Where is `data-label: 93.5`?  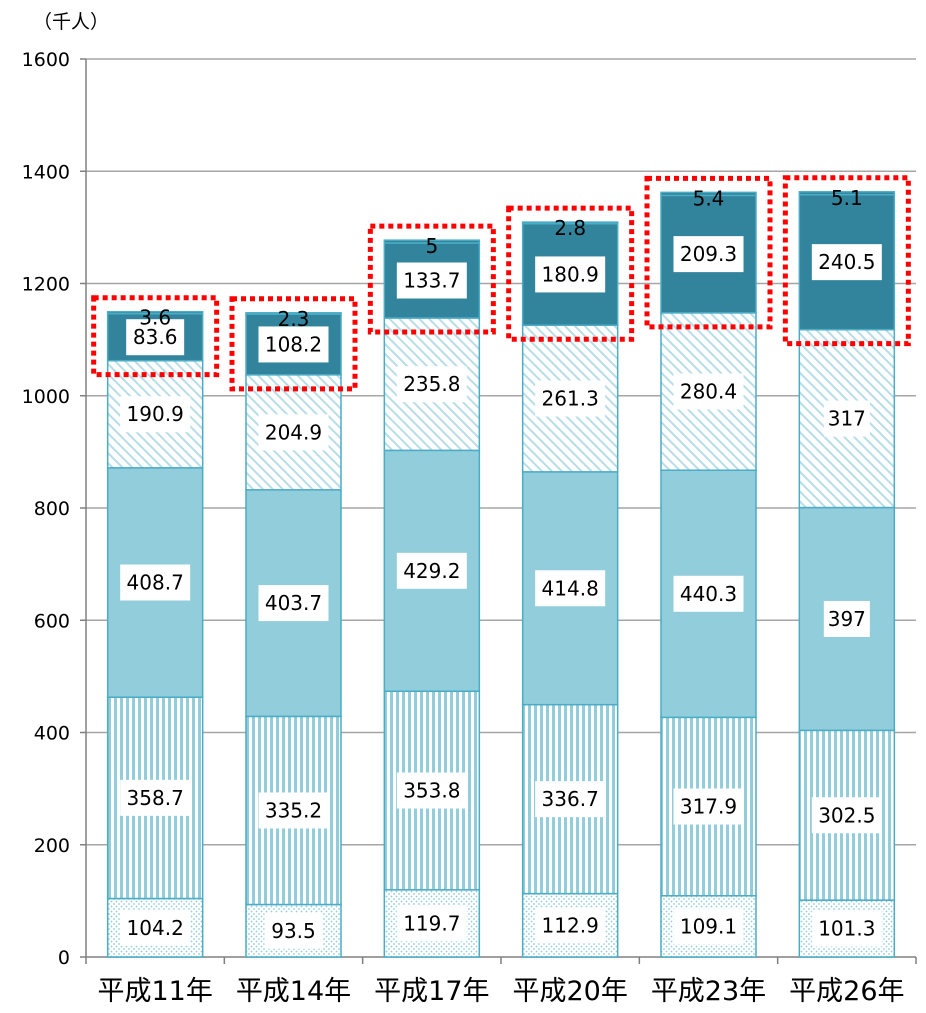 data-label: 93.5 is located at coordinates (293, 931).